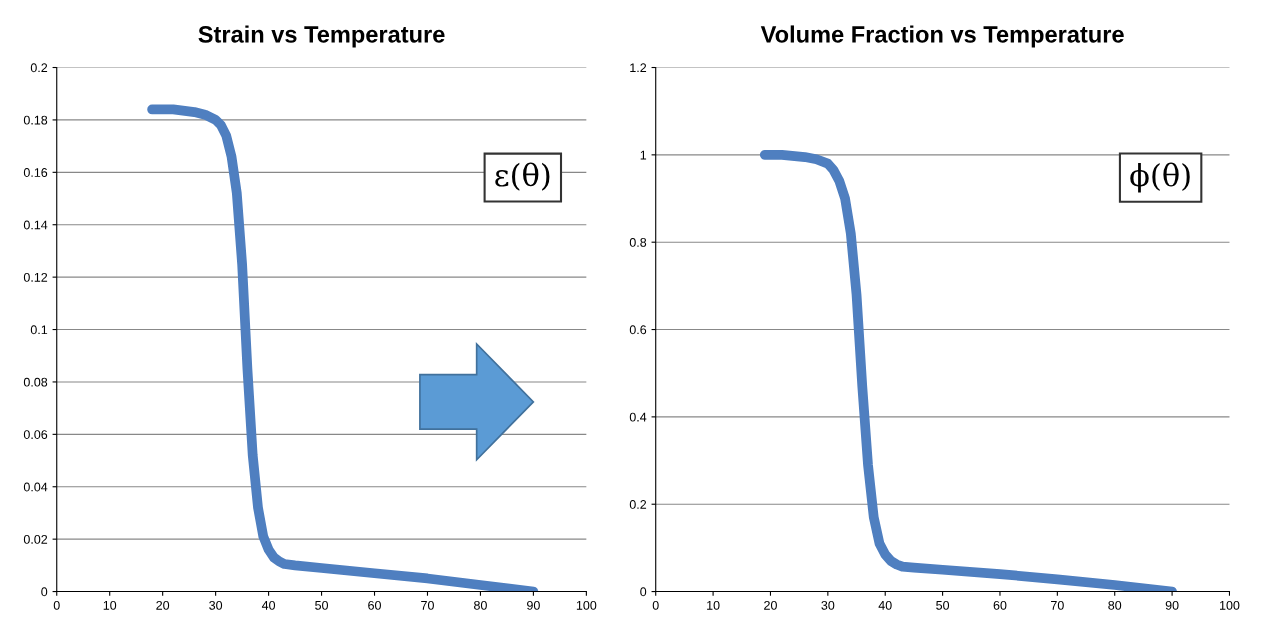 The width and height of the screenshot is (1261, 643). Describe the element at coordinates (638, 330) in the screenshot. I see `y-tick-label: 0.6` at that location.